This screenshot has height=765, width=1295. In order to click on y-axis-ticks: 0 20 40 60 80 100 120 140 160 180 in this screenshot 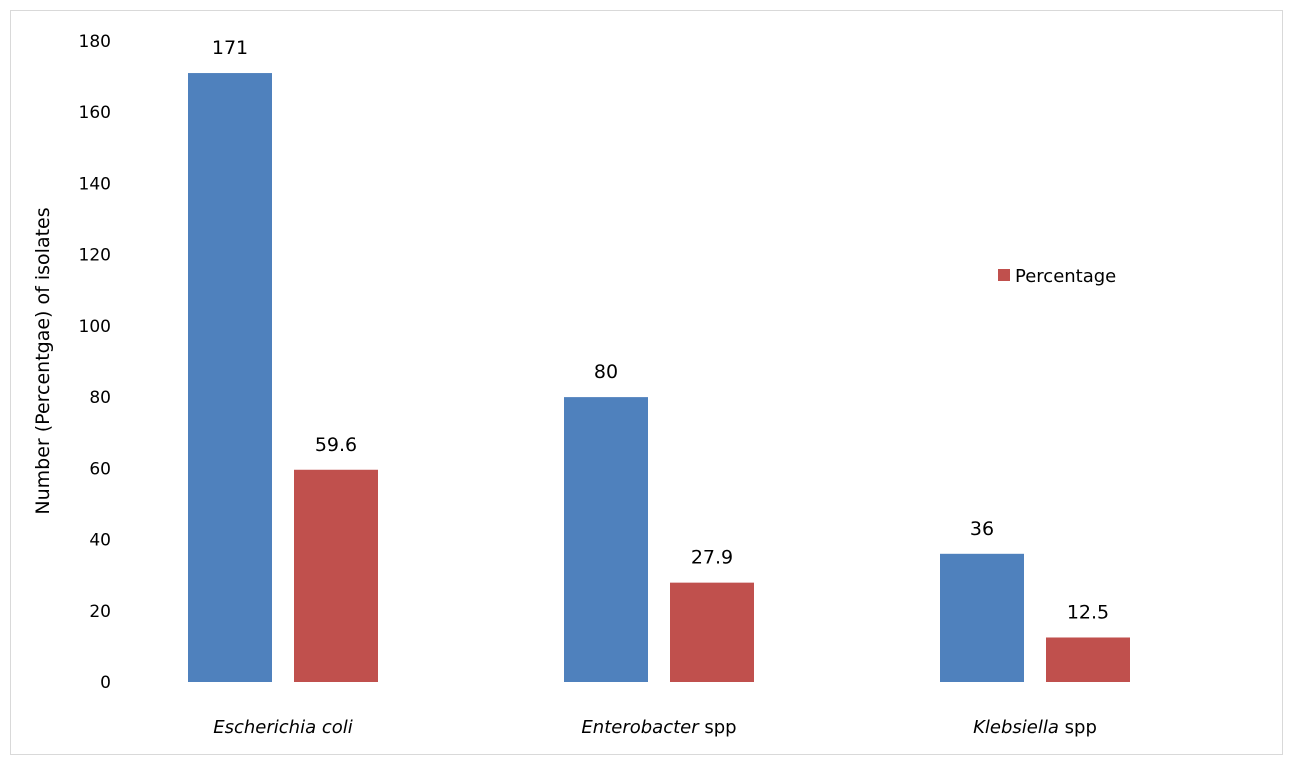, I will do `click(95, 362)`.